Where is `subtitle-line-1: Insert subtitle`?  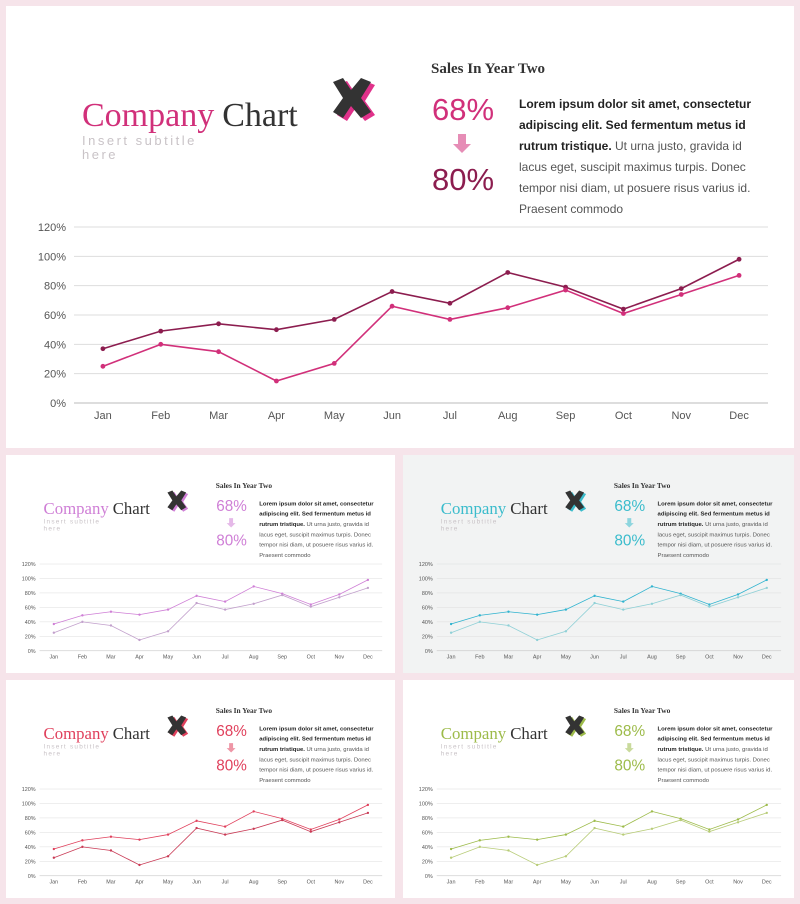 subtitle-line-1: Insert subtitle is located at coordinates (72, 522).